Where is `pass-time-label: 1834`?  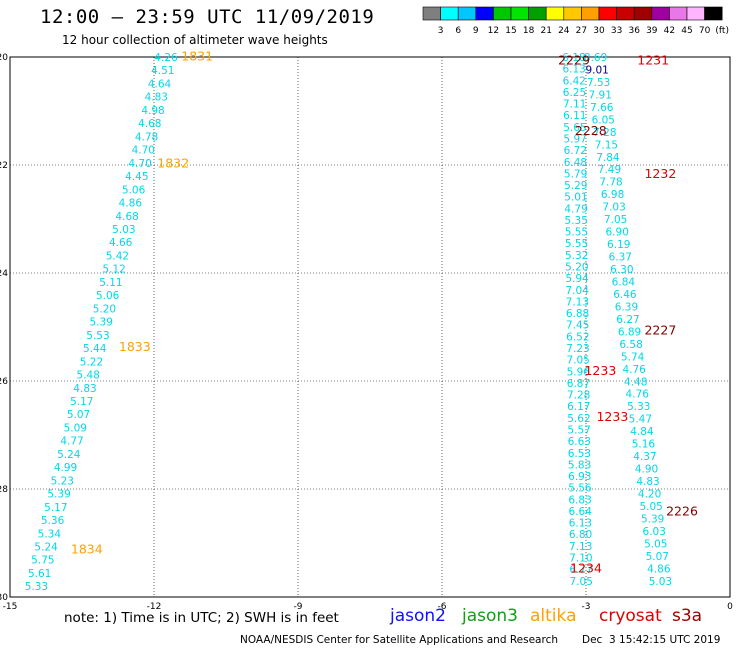 pass-time-label: 1834 is located at coordinates (87, 548).